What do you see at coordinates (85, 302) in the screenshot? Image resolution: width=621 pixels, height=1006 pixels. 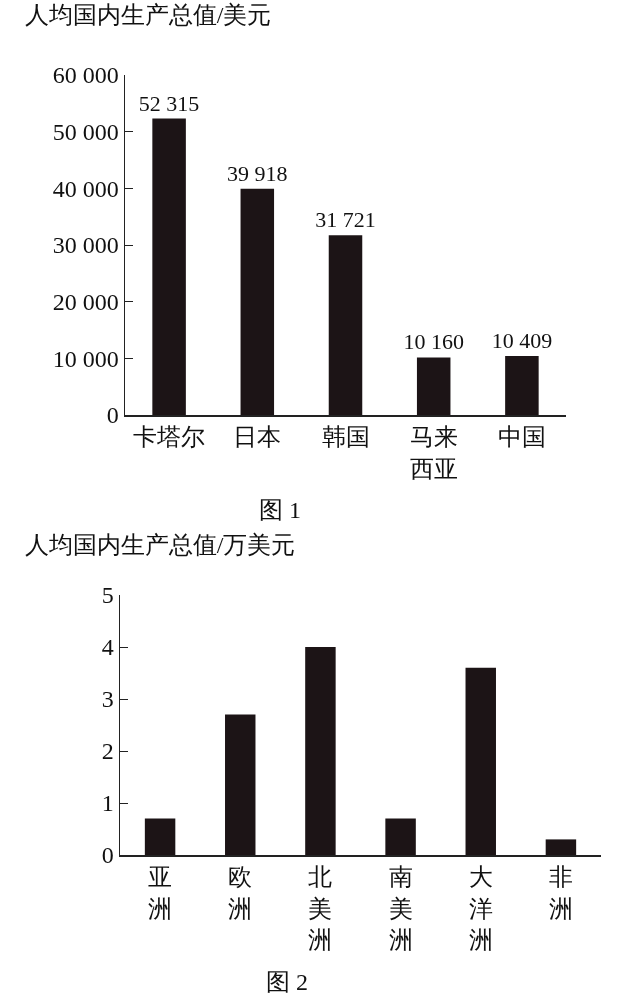 I see `y-tick-label: 20 000` at bounding box center [85, 302].